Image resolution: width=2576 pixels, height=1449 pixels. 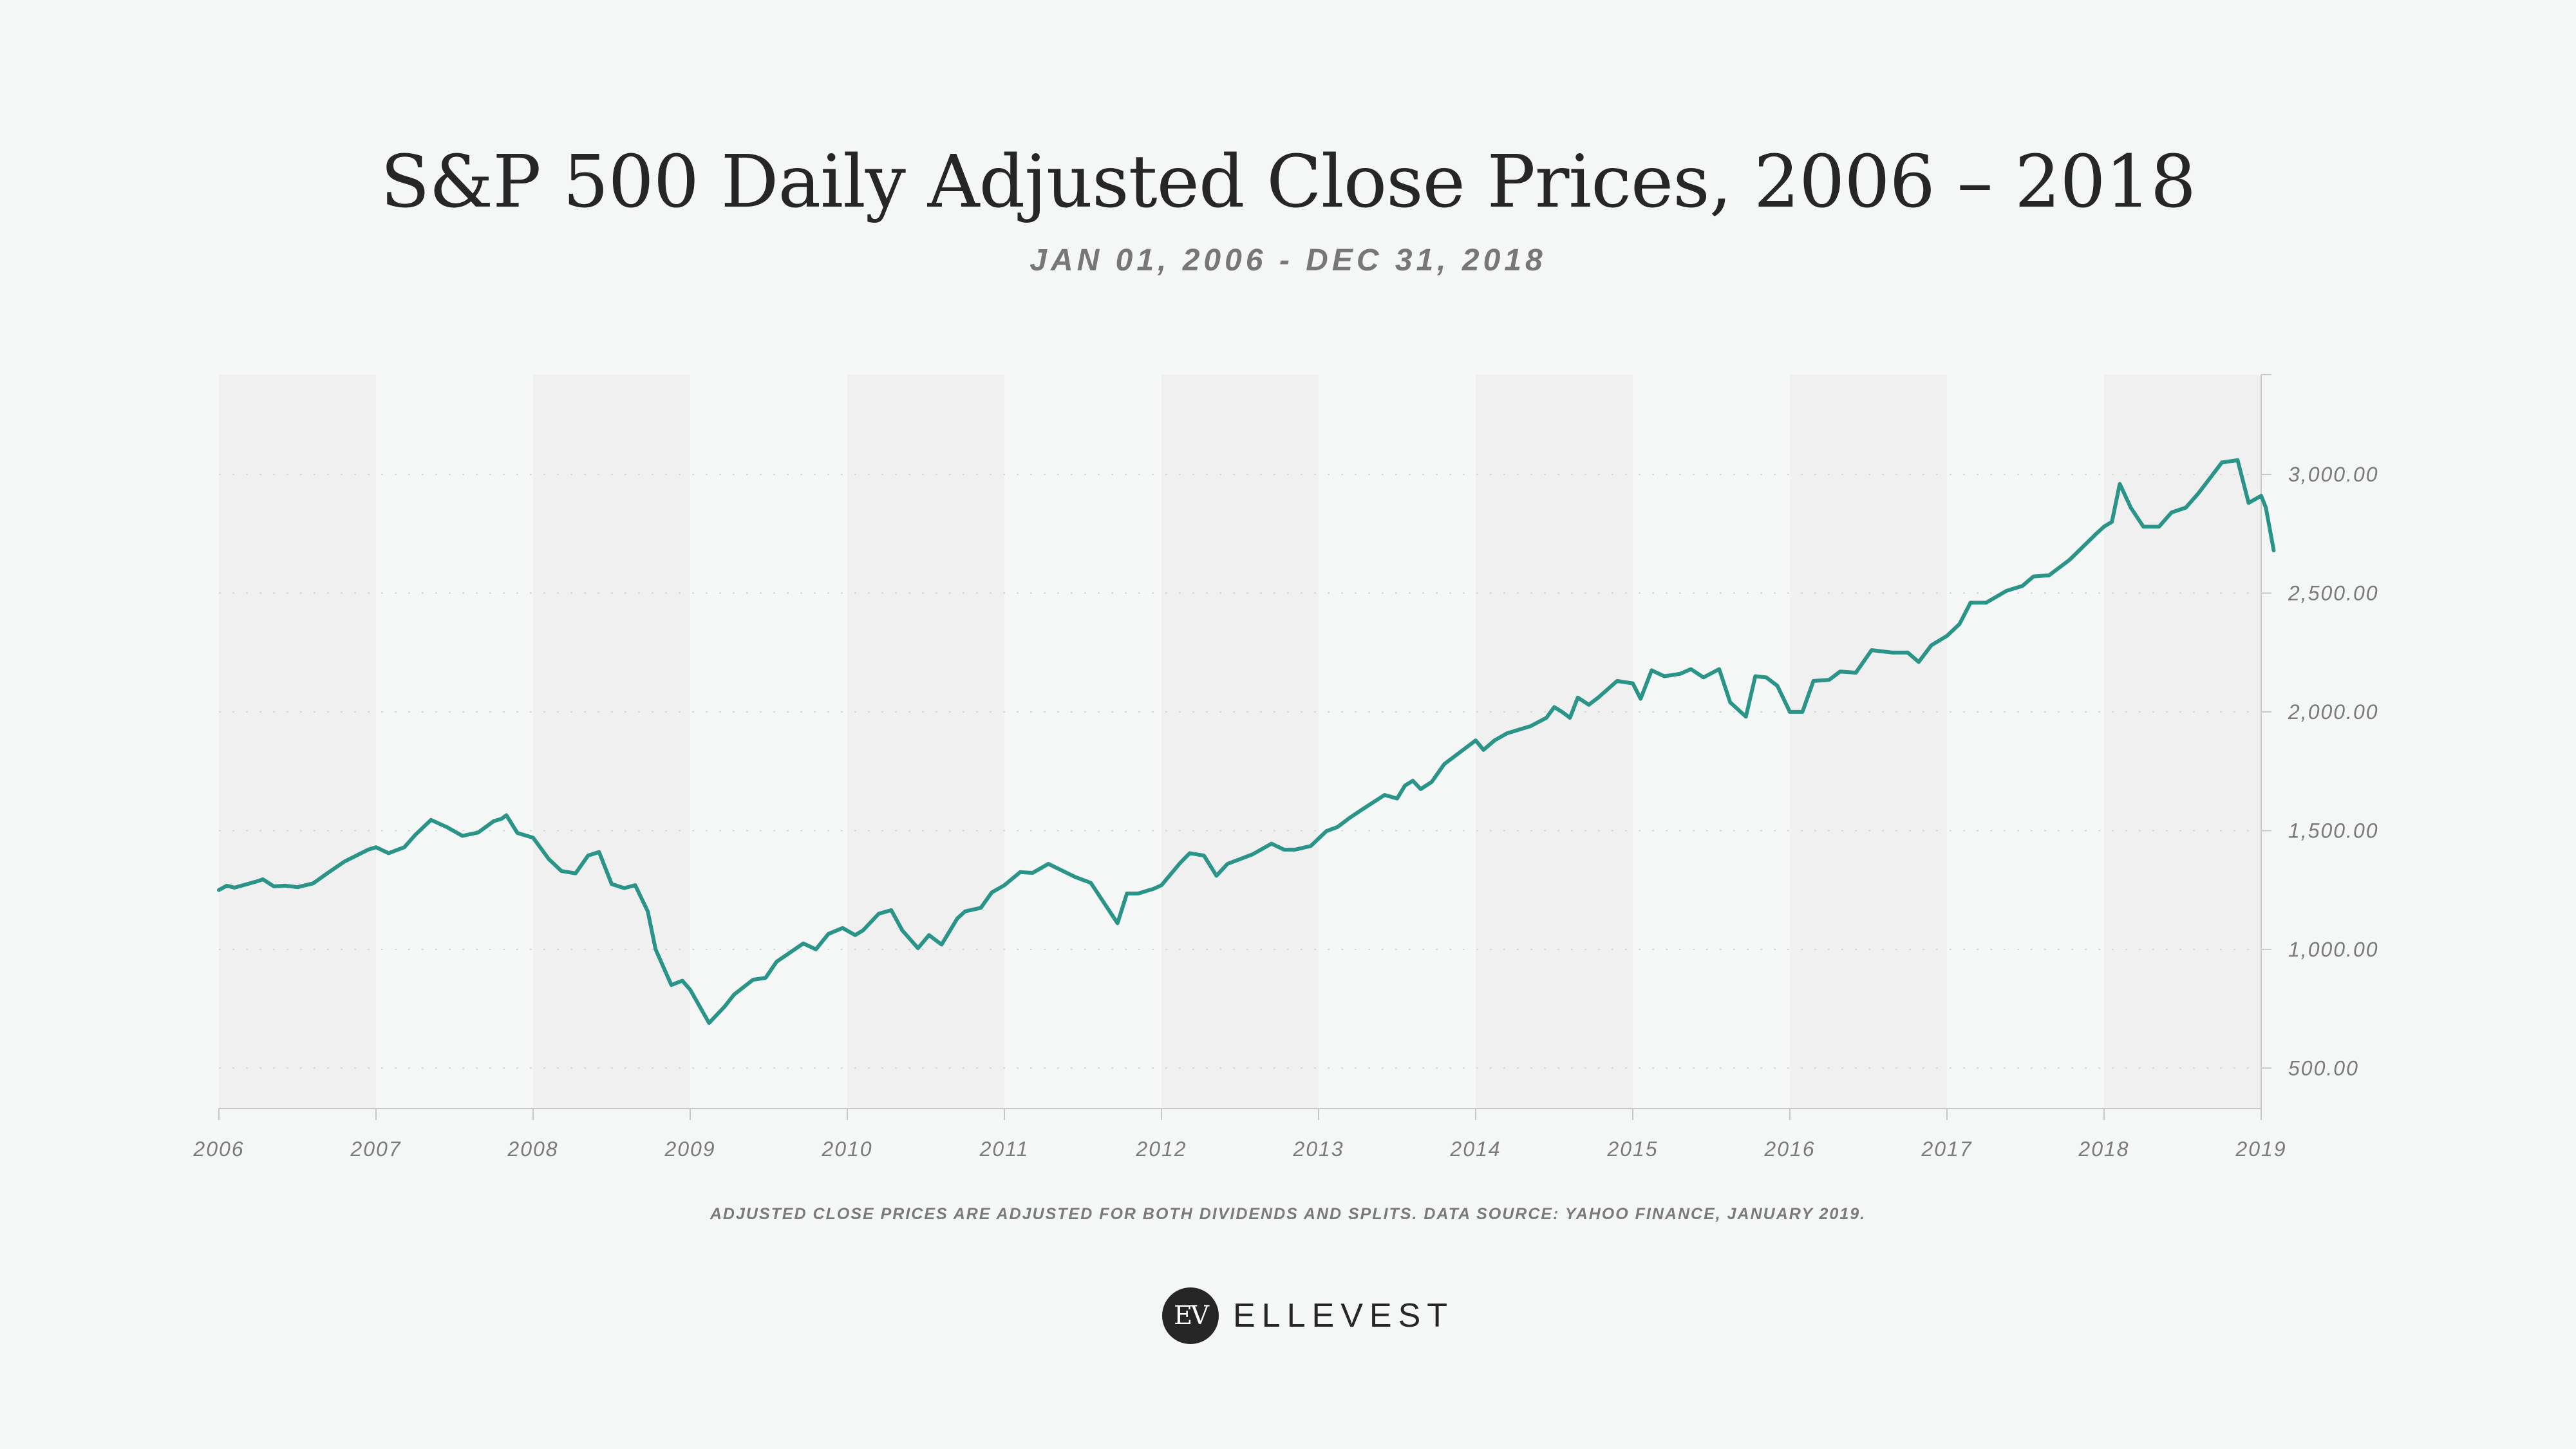 What do you see at coordinates (1946, 1149) in the screenshot?
I see `x-tick-label: 2017` at bounding box center [1946, 1149].